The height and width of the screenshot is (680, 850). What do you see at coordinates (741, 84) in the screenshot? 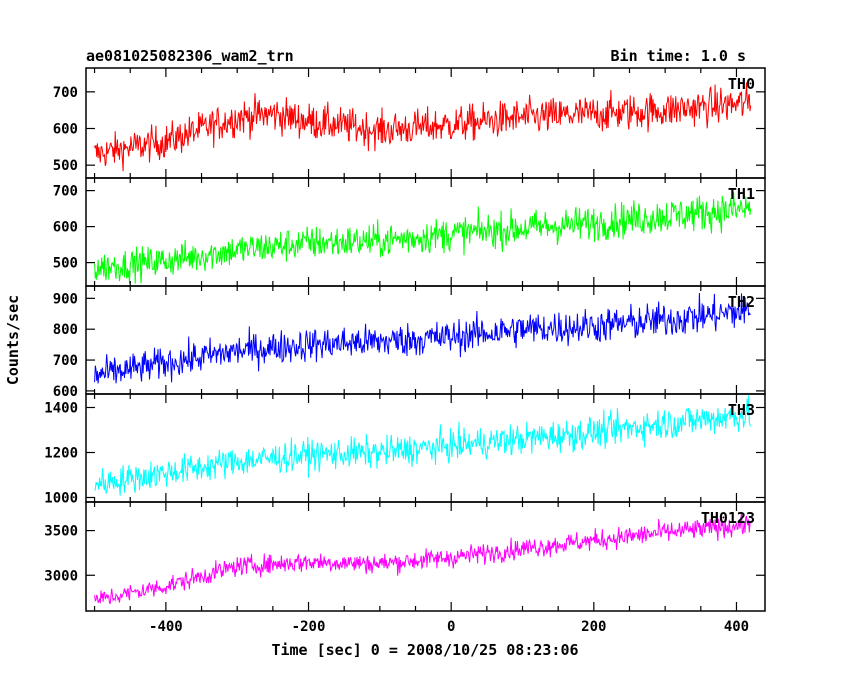
I see `panel-label-th0: TH0` at bounding box center [741, 84].